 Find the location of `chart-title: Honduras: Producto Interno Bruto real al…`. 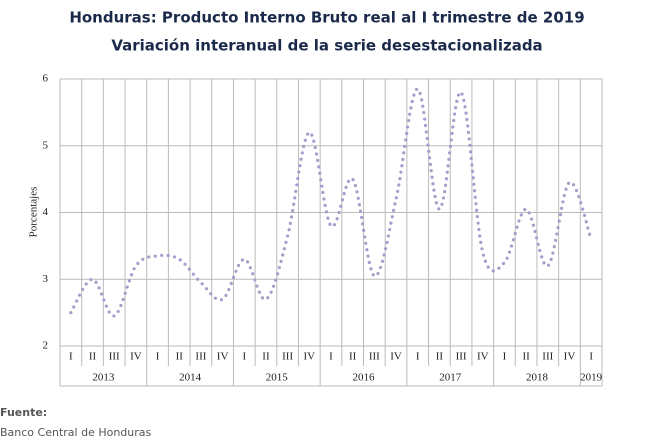

chart-title: Honduras: Producto Interno Bruto real al… is located at coordinates (326, 18).